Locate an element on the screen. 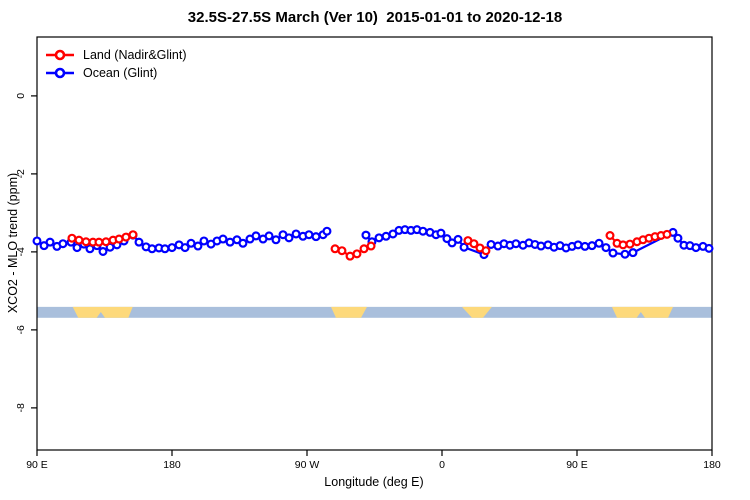 The height and width of the screenshot is (500, 750). legend: Land (Nadir&Glint) Ocean (Glint) is located at coordinates (116, 63).